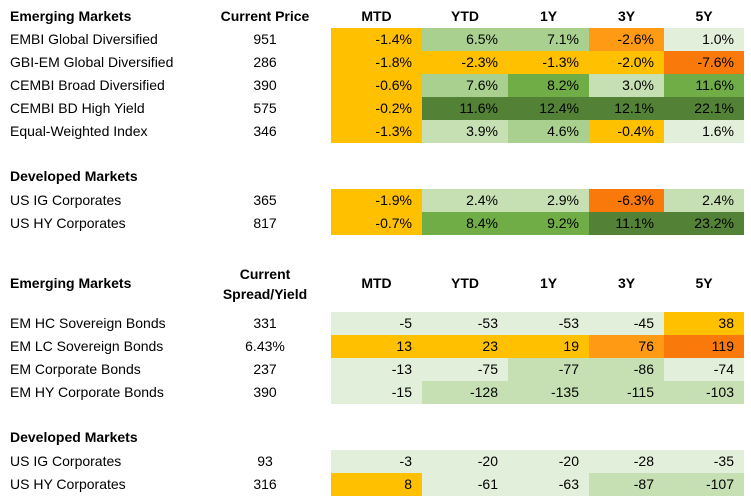 The image size is (751, 504). I want to click on row-label: EM LC Sovereign Bonds, so click(87, 346).